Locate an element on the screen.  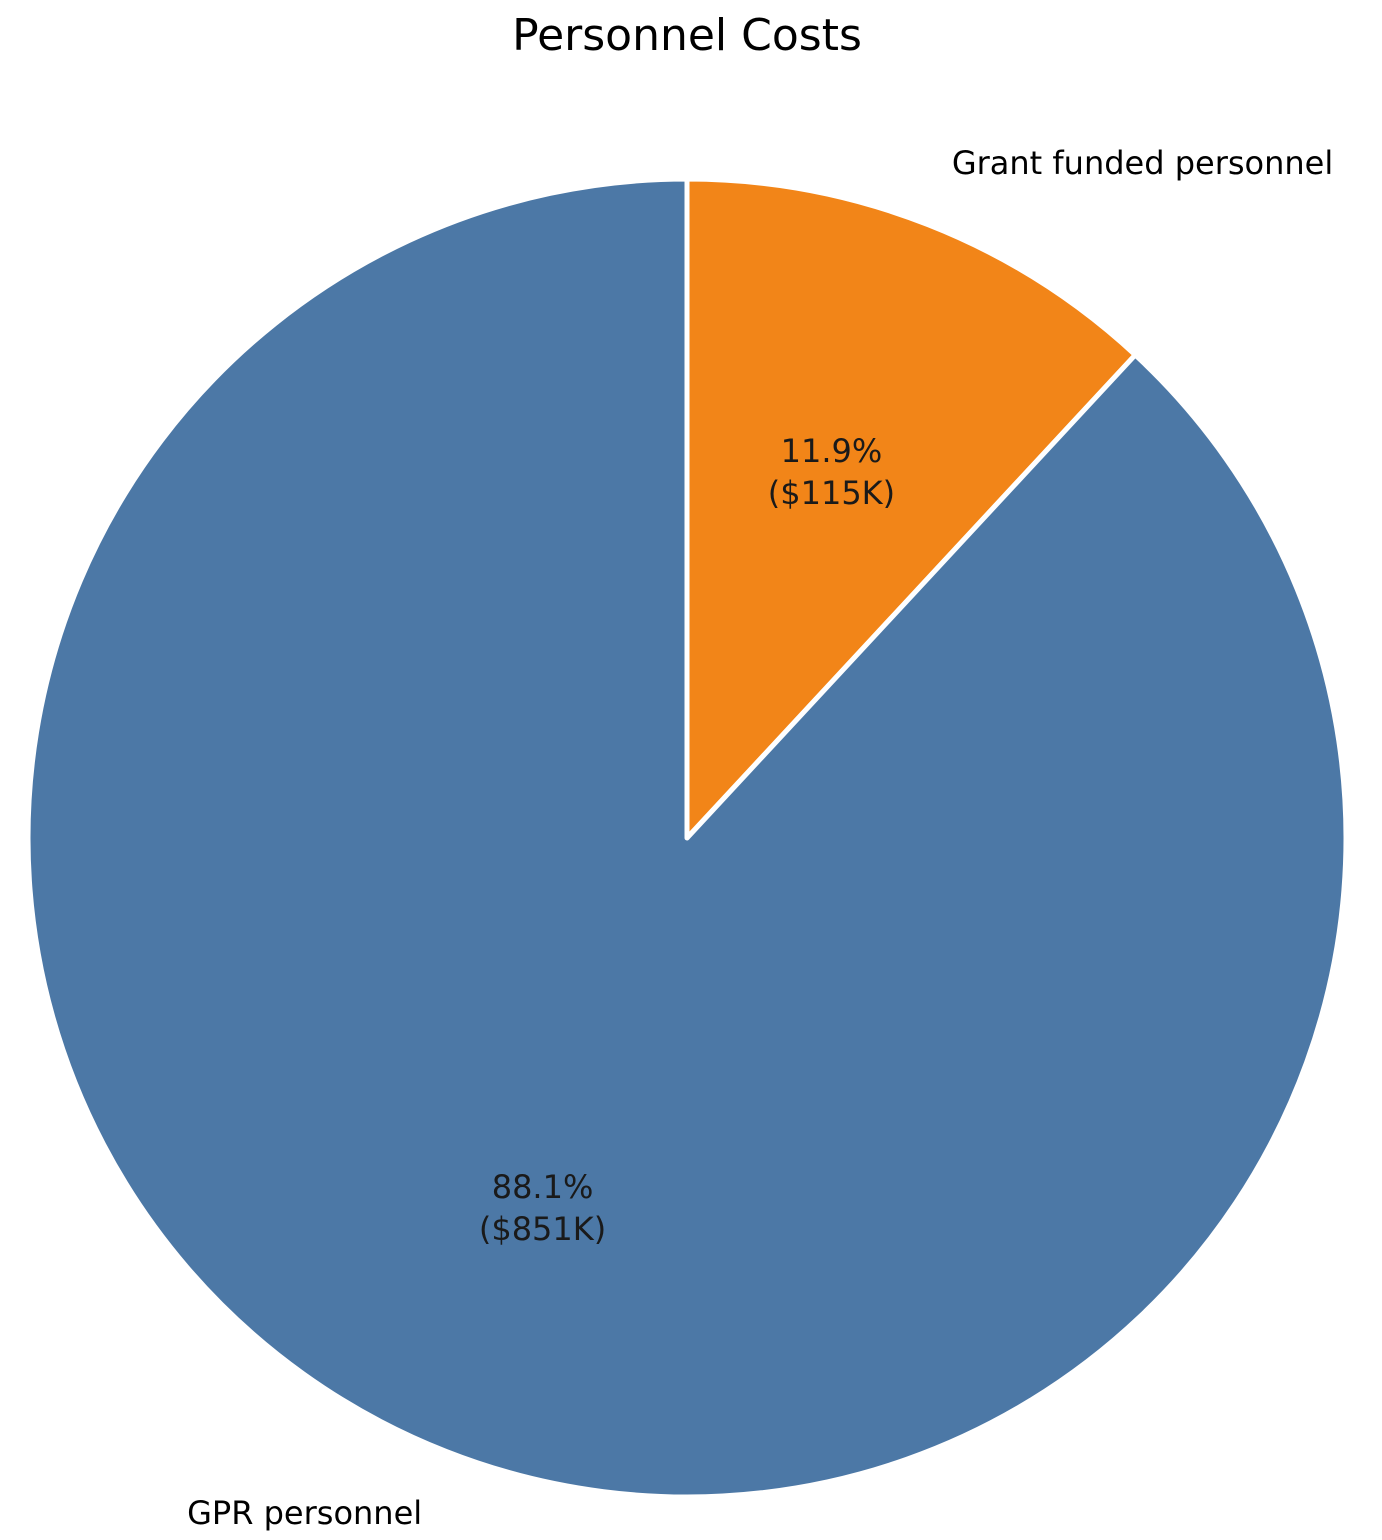
slice-percent: 11.9% is located at coordinates (832, 451).